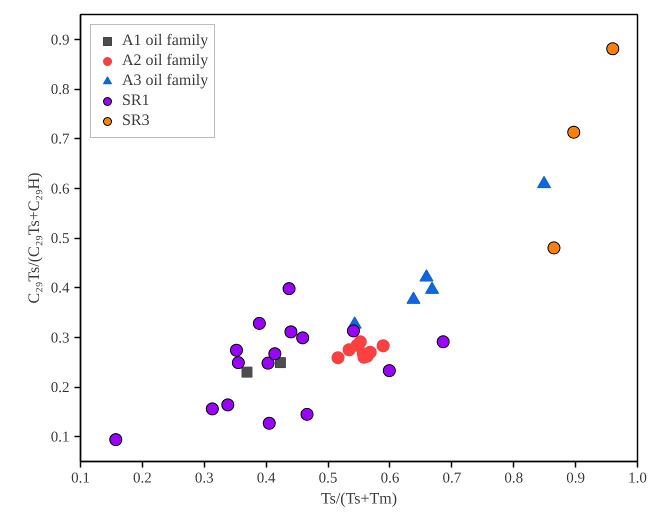 The image size is (651, 521). What do you see at coordinates (514, 478) in the screenshot?
I see `x-tick-label: 0.8` at bounding box center [514, 478].